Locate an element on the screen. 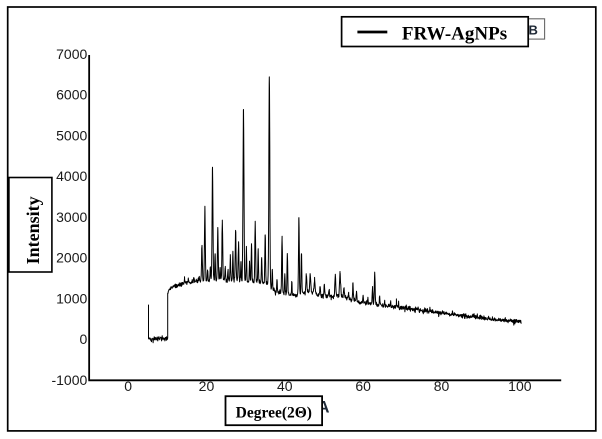 The image size is (602, 439). svg-text: 100 is located at coordinates (520, 386).